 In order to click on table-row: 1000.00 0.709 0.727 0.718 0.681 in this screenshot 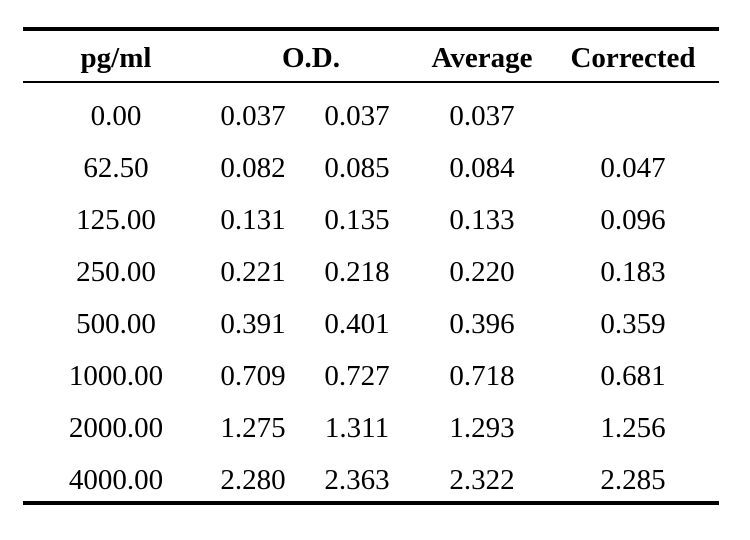, I will do `click(371, 376)`.